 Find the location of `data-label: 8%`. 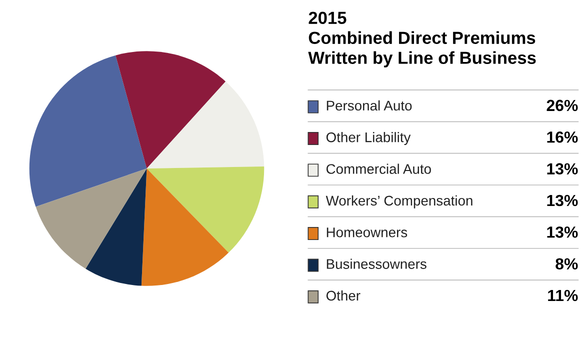

data-label: 8% is located at coordinates (567, 264).